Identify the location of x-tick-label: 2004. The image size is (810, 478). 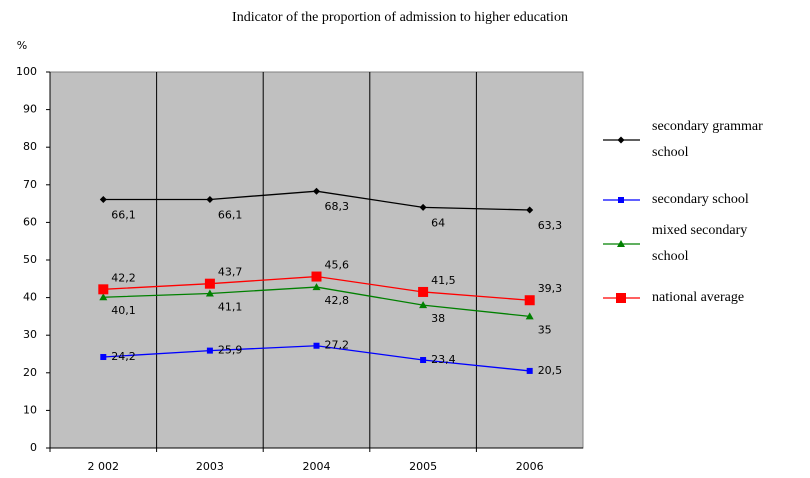
(317, 466).